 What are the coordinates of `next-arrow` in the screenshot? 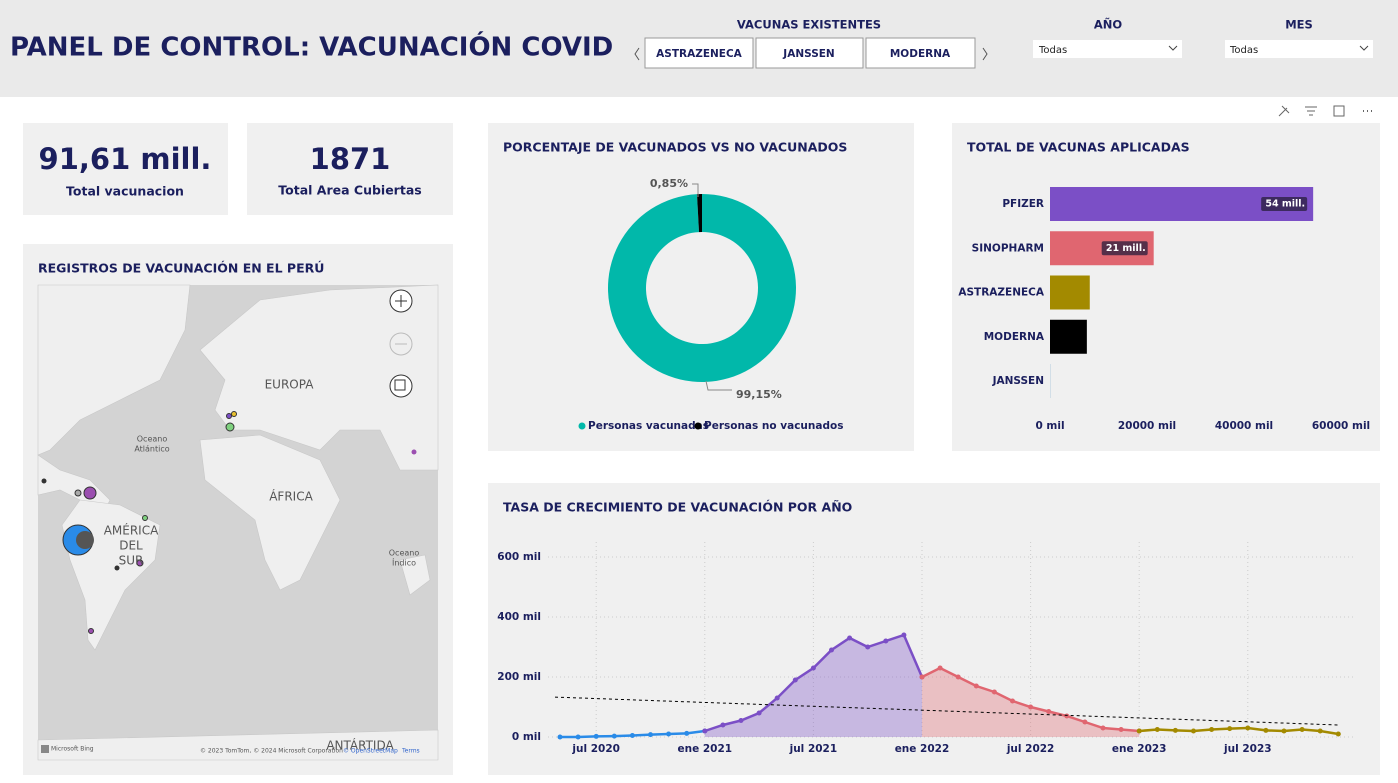 It's located at (985, 54).